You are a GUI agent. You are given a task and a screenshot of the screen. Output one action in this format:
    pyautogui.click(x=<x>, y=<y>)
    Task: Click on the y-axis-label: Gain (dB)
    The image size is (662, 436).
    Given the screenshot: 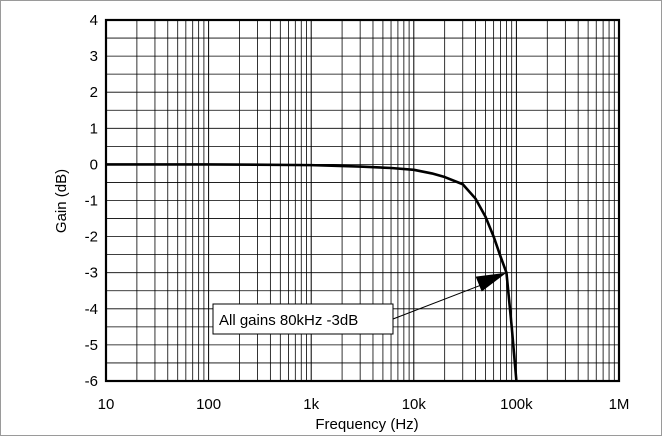 What is the action you would take?
    pyautogui.click(x=61, y=201)
    